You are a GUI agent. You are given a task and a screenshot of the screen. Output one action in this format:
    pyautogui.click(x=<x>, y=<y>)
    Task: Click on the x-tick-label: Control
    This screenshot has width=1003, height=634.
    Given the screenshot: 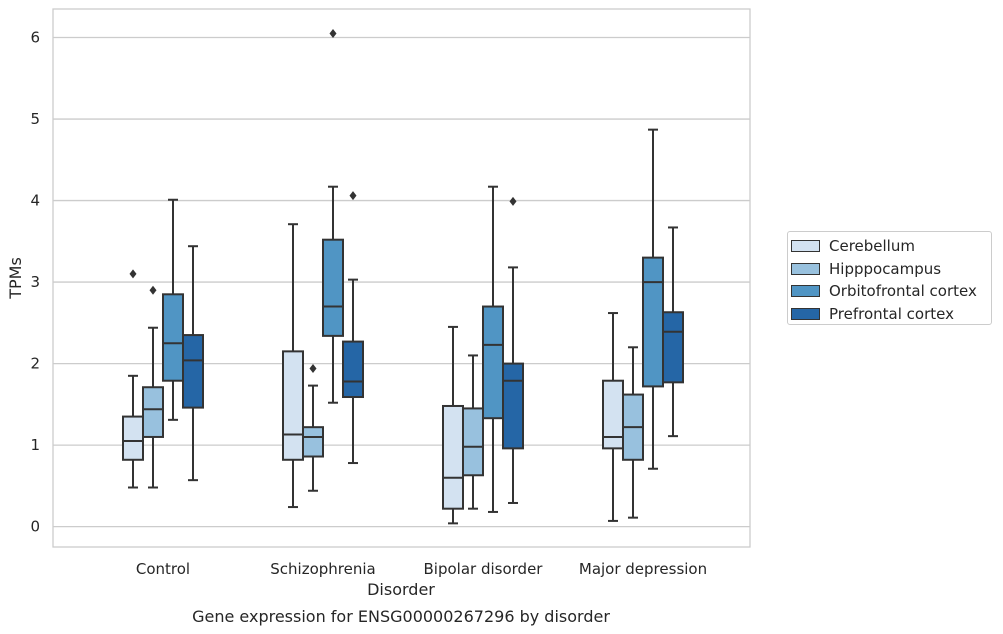 What is the action you would take?
    pyautogui.click(x=163, y=569)
    